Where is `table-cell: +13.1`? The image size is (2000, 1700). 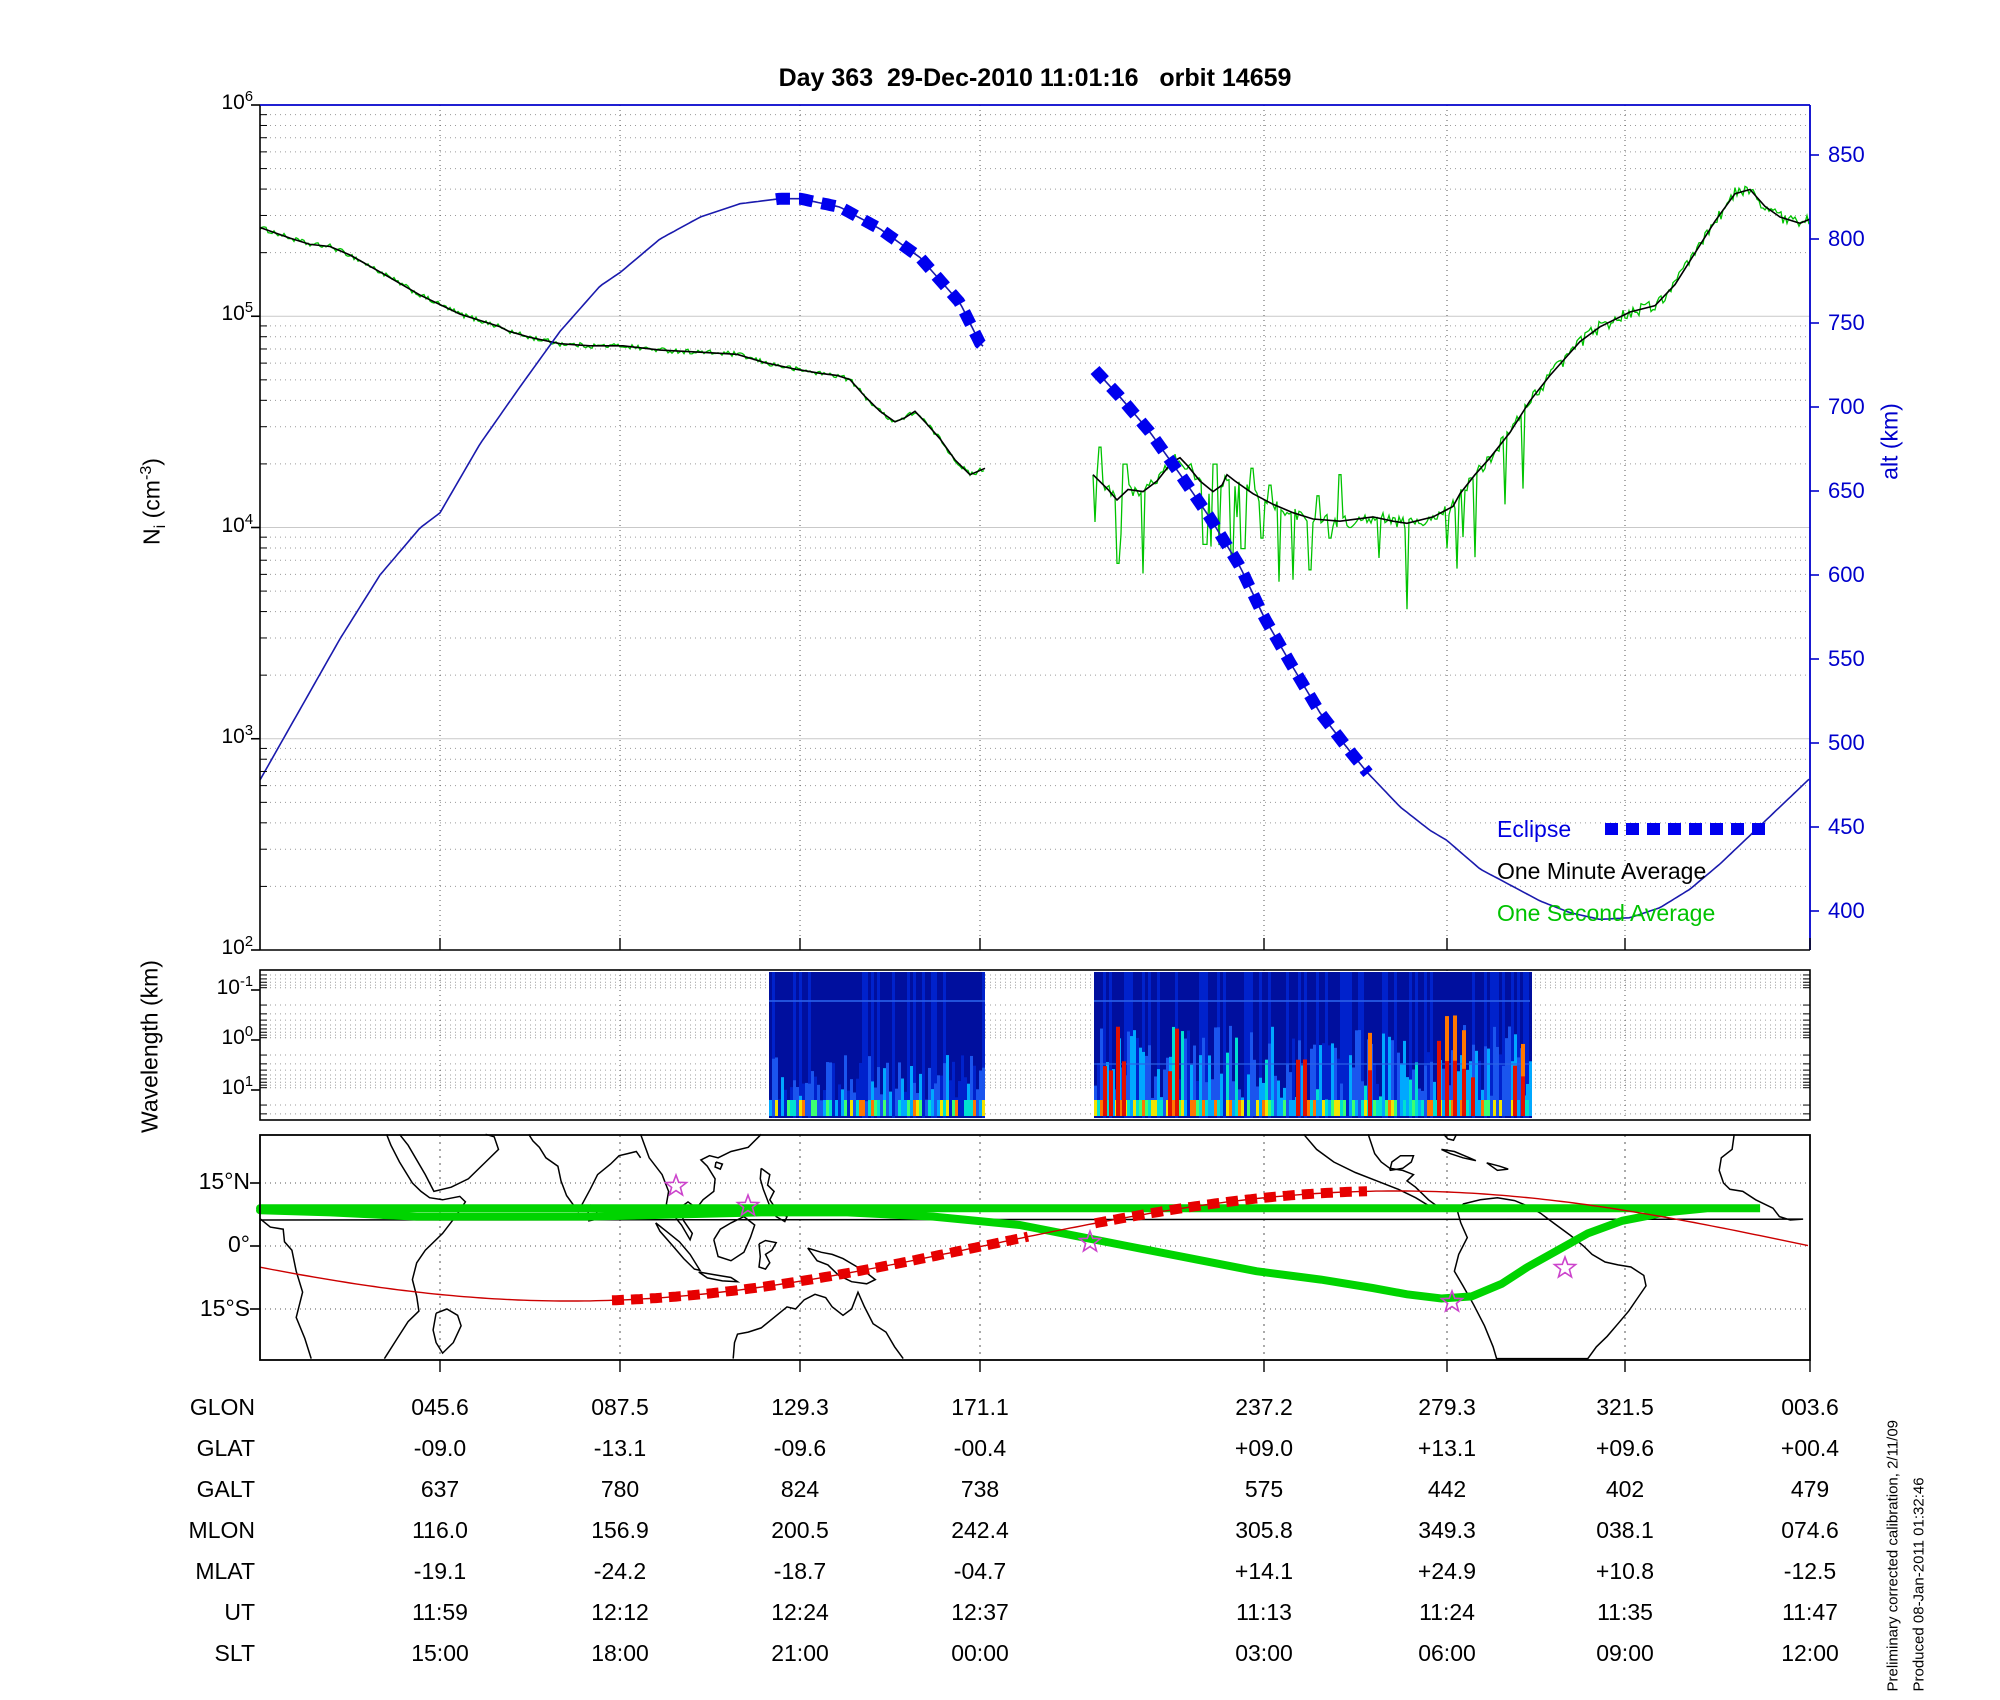
table-cell: +13.1 is located at coordinates (1447, 1448).